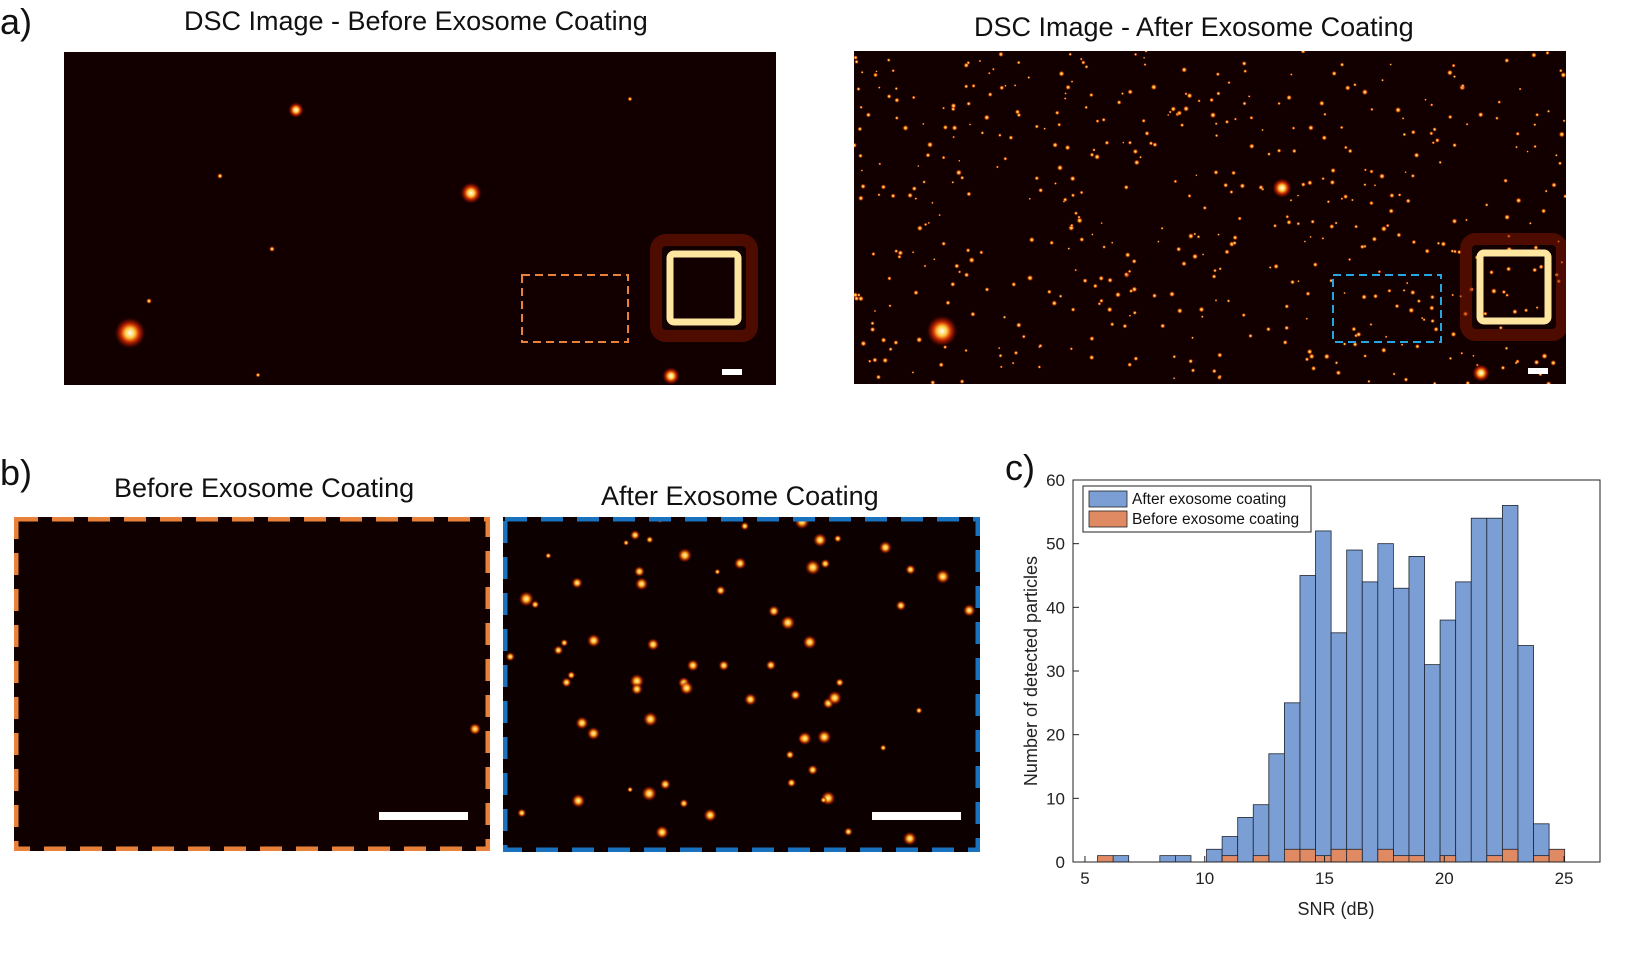 The height and width of the screenshot is (964, 1650). I want to click on roi-box-after, so click(1387, 308).